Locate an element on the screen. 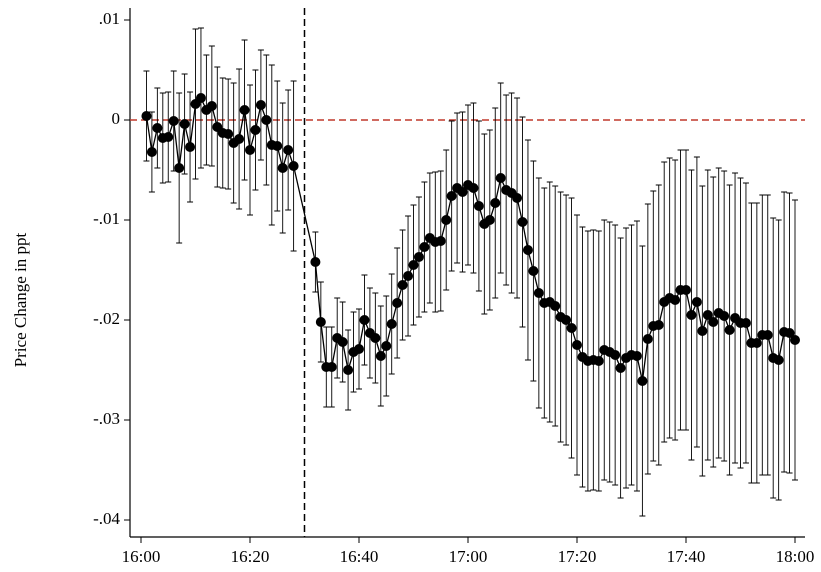  x-tick-label: 18:00 is located at coordinates (795, 556).